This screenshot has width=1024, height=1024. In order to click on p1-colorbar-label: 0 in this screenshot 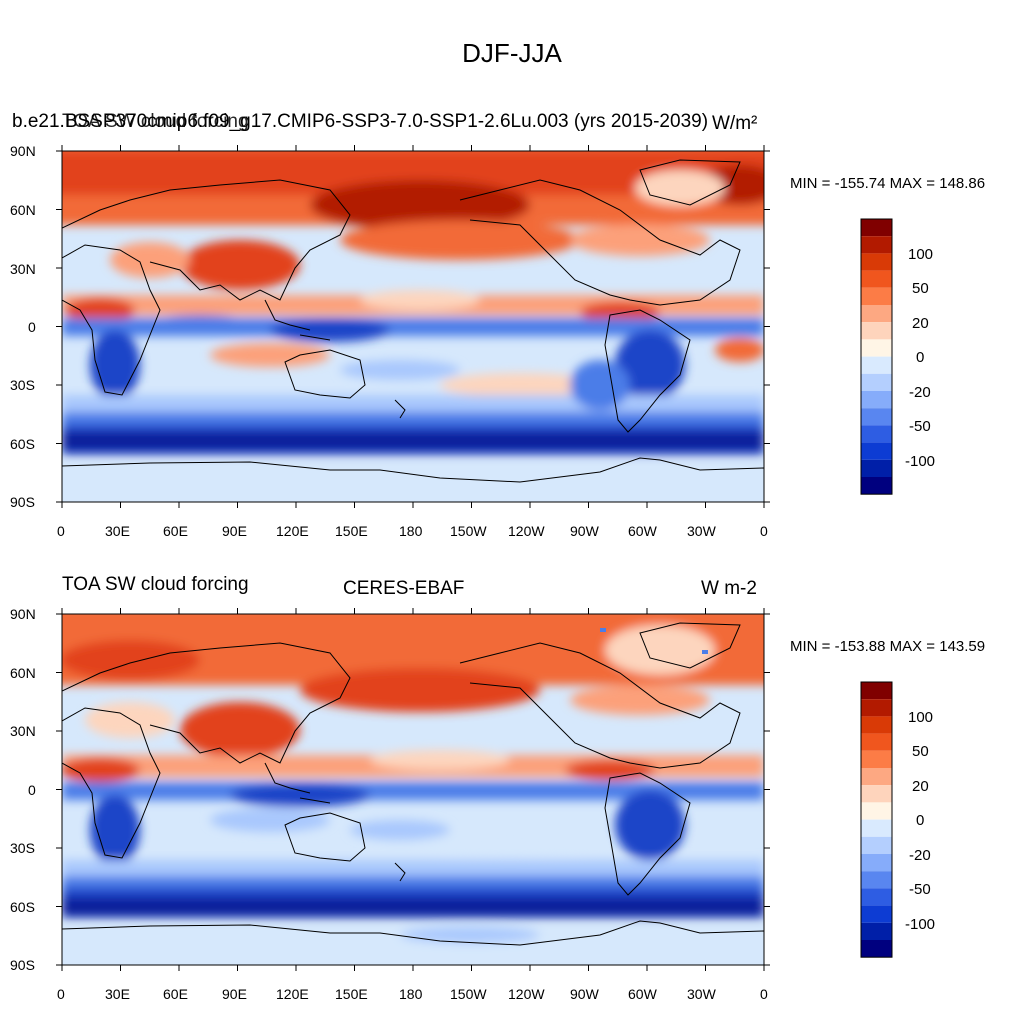, I will do `click(920, 357)`.